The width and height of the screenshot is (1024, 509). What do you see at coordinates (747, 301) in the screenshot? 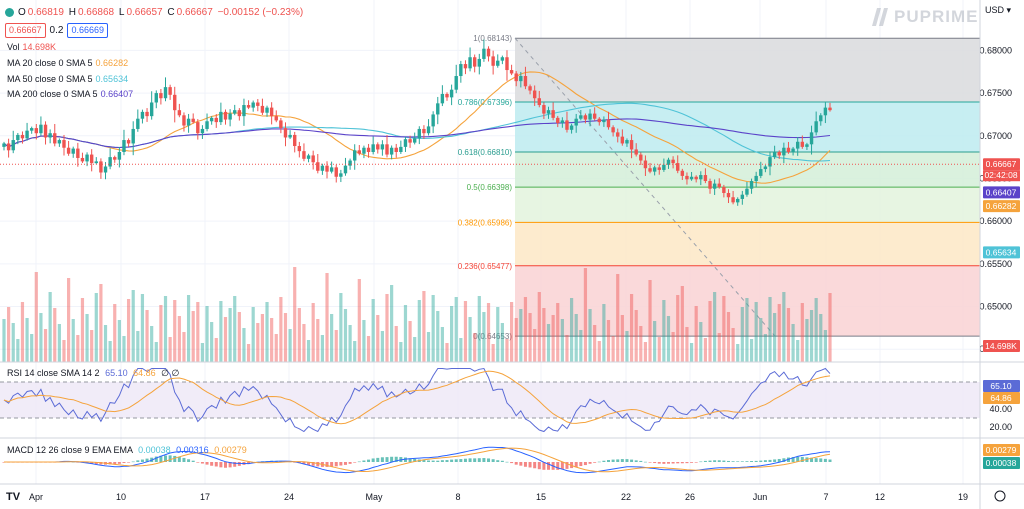
I see `fib-zone` at bounding box center [747, 301].